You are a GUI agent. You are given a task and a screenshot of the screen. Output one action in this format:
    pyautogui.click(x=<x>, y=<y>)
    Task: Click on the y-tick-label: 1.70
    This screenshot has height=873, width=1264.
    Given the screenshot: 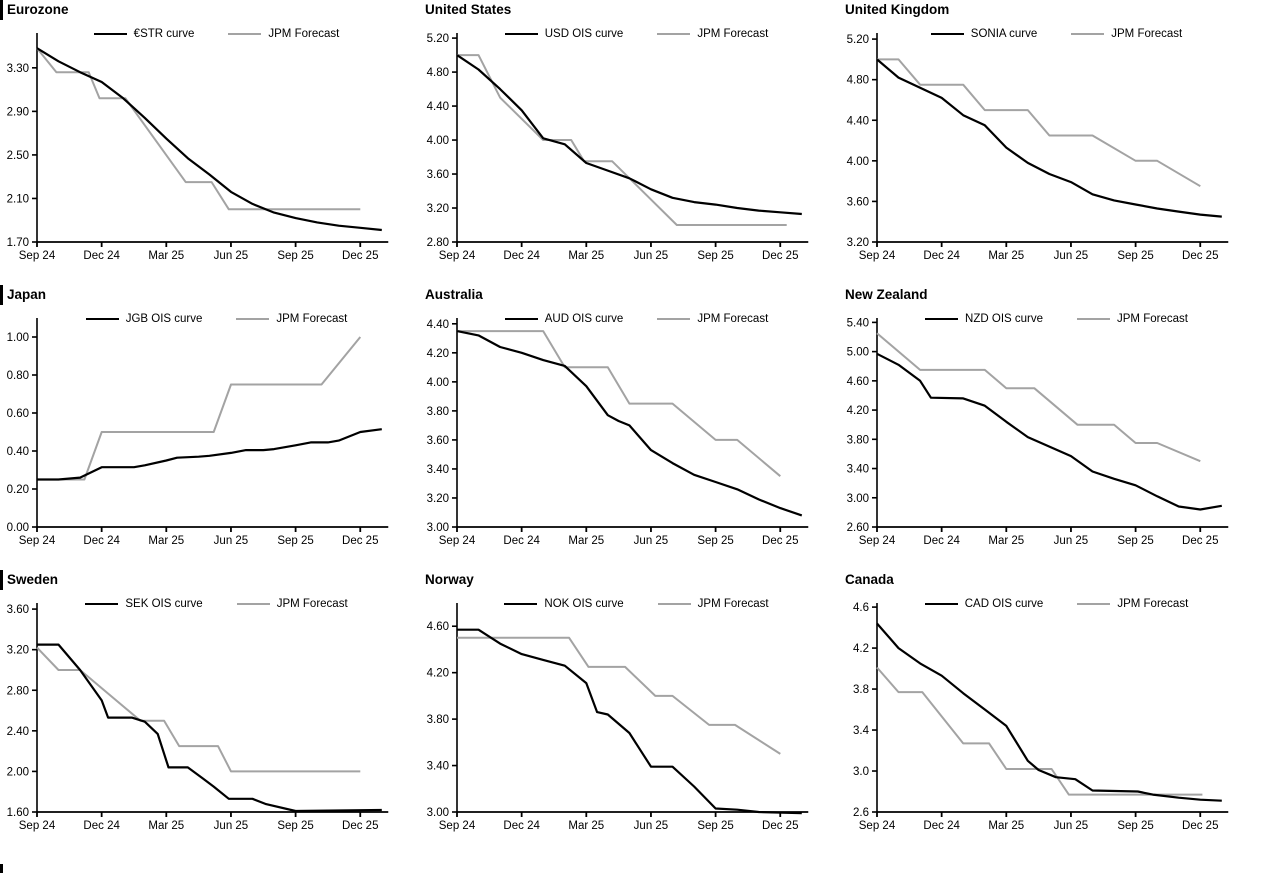 What is the action you would take?
    pyautogui.click(x=18, y=243)
    